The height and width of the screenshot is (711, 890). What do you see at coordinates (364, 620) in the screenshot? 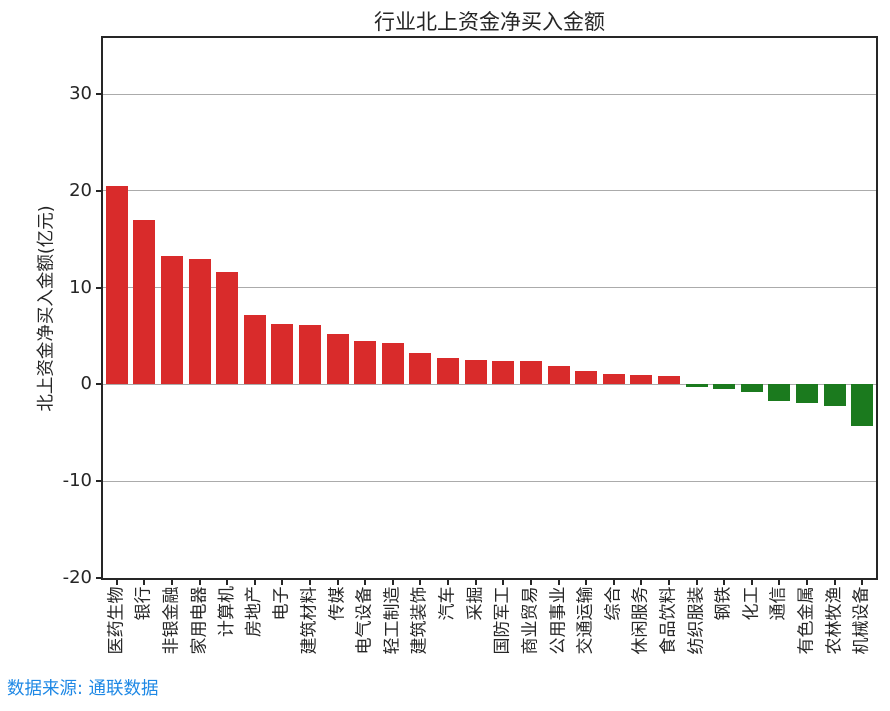
I see `x-tick-label: 电气设备` at bounding box center [364, 620].